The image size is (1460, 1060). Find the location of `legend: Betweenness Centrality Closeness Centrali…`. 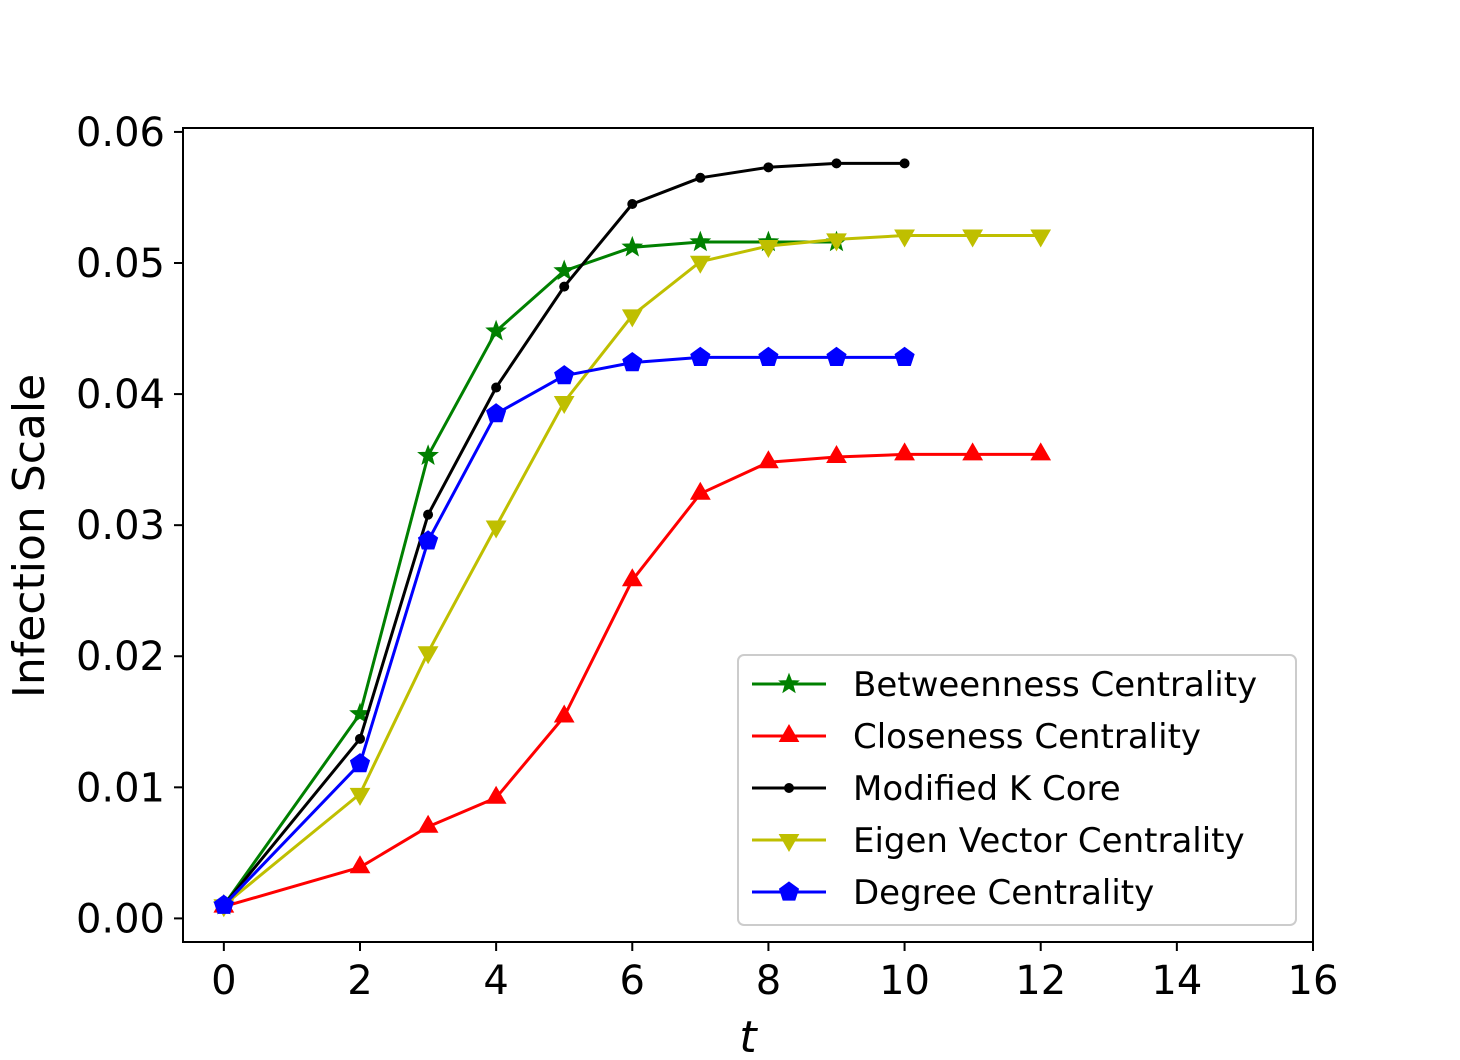

legend: Betweenness Centrality Closeness Centrali… is located at coordinates (1017, 790).